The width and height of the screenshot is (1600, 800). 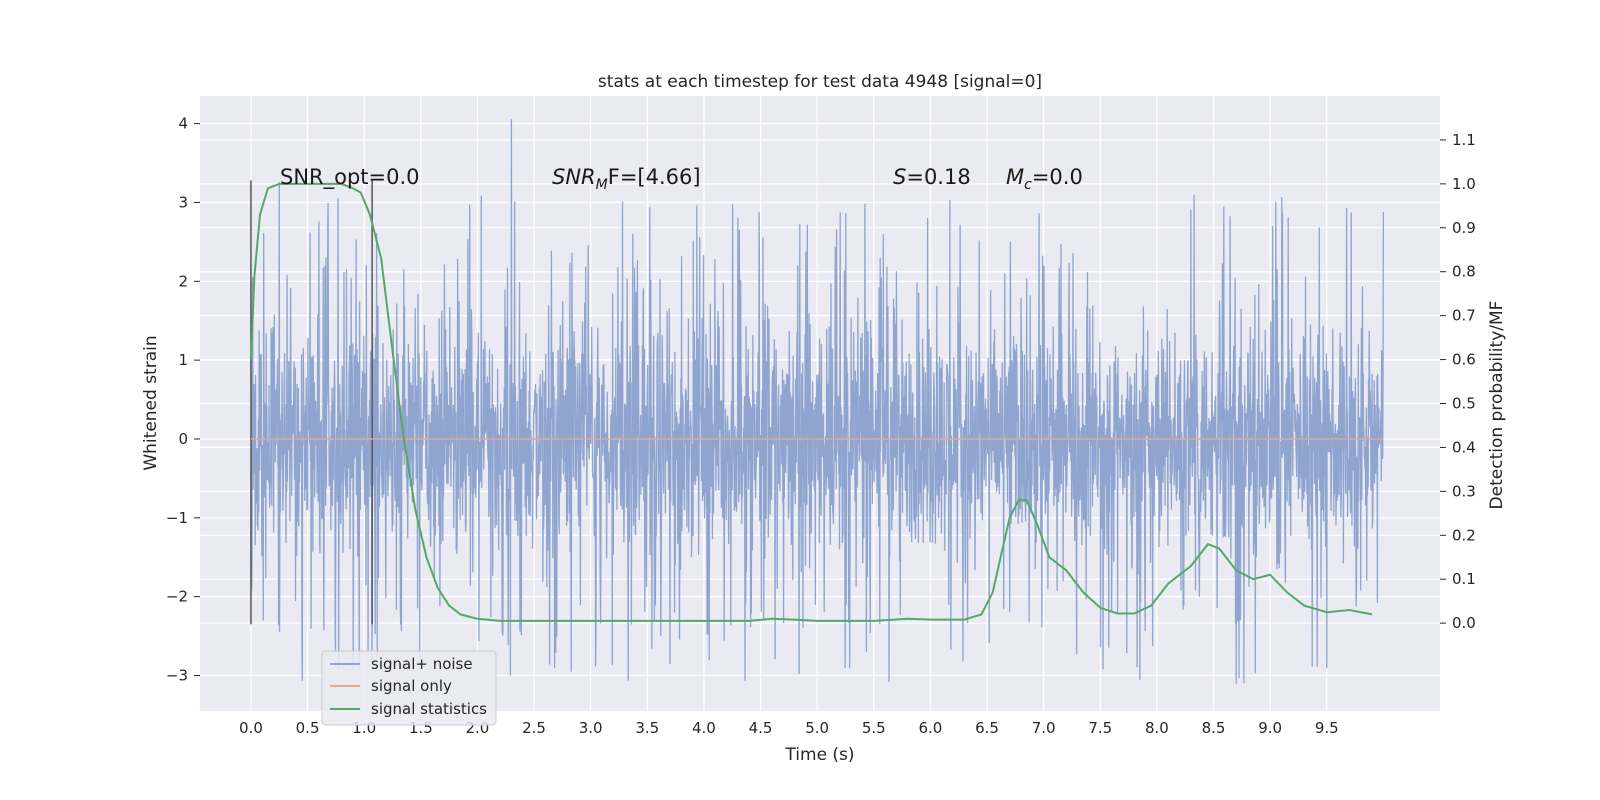 What do you see at coordinates (411, 686) in the screenshot?
I see `legend-label-signal-only: signal only` at bounding box center [411, 686].